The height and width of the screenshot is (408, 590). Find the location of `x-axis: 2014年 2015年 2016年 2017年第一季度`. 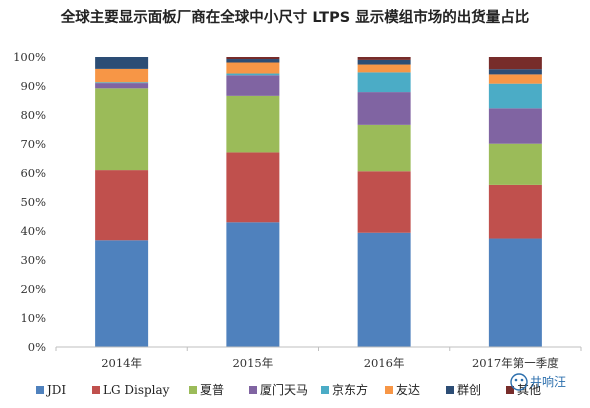

x-axis: 2014年 2015年 2016年 2017年第一季度 is located at coordinates (318, 358).